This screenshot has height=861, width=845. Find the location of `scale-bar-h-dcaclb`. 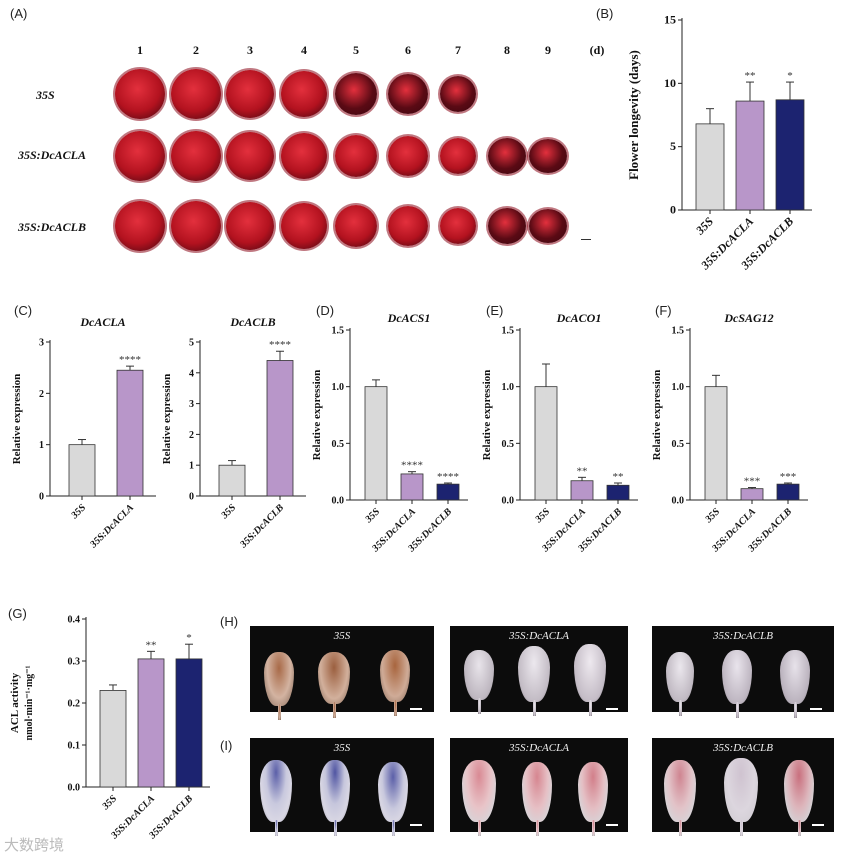

scale-bar-h-dcaclb is located at coordinates (816, 709).